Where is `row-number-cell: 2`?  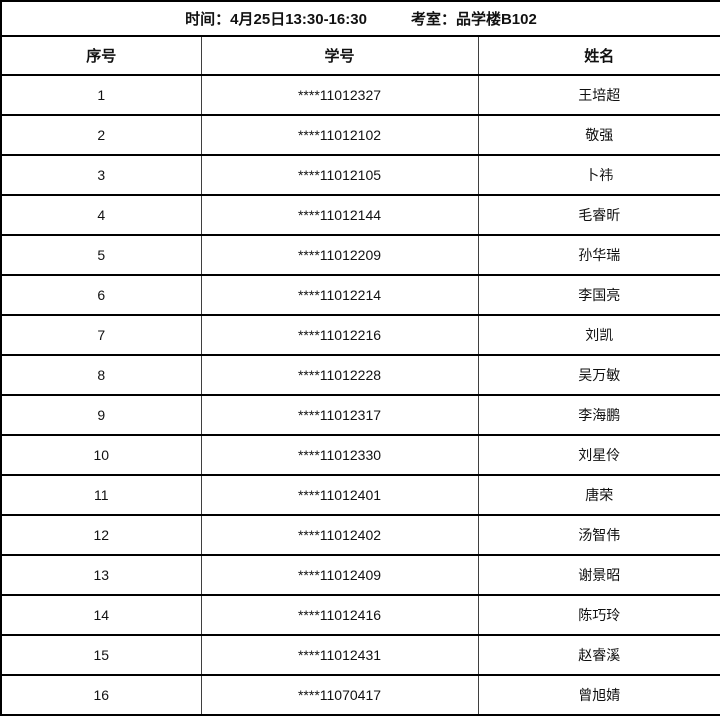
row-number-cell: 2 is located at coordinates (101, 135).